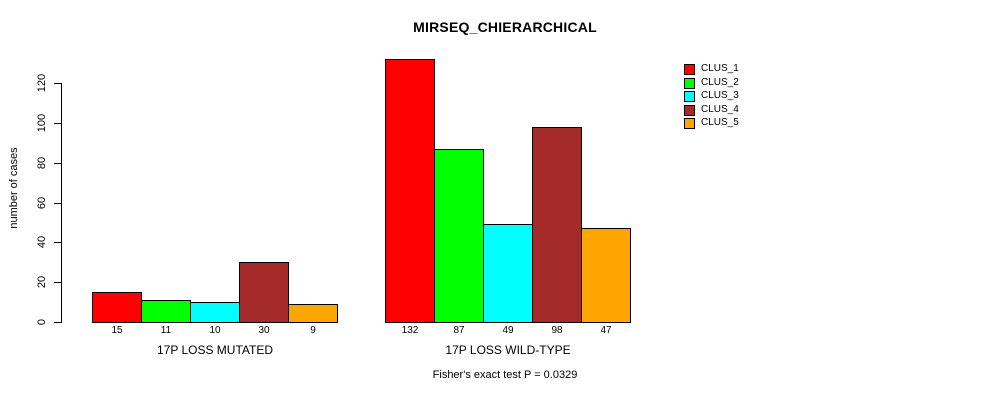 This screenshot has width=990, height=400. Describe the element at coordinates (505, 375) in the screenshot. I see `fisher-test-annotation: Fisher's exact test P = 0.0329` at that location.